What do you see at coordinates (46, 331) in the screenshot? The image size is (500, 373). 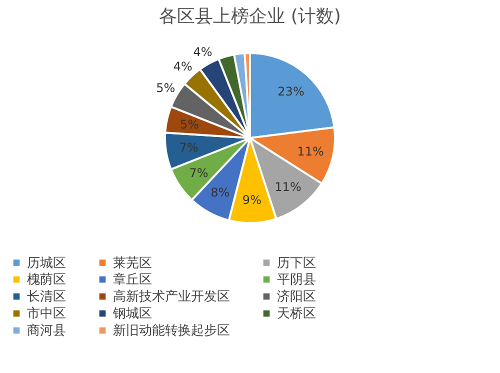 I see `legend-label: 商河县` at bounding box center [46, 331].